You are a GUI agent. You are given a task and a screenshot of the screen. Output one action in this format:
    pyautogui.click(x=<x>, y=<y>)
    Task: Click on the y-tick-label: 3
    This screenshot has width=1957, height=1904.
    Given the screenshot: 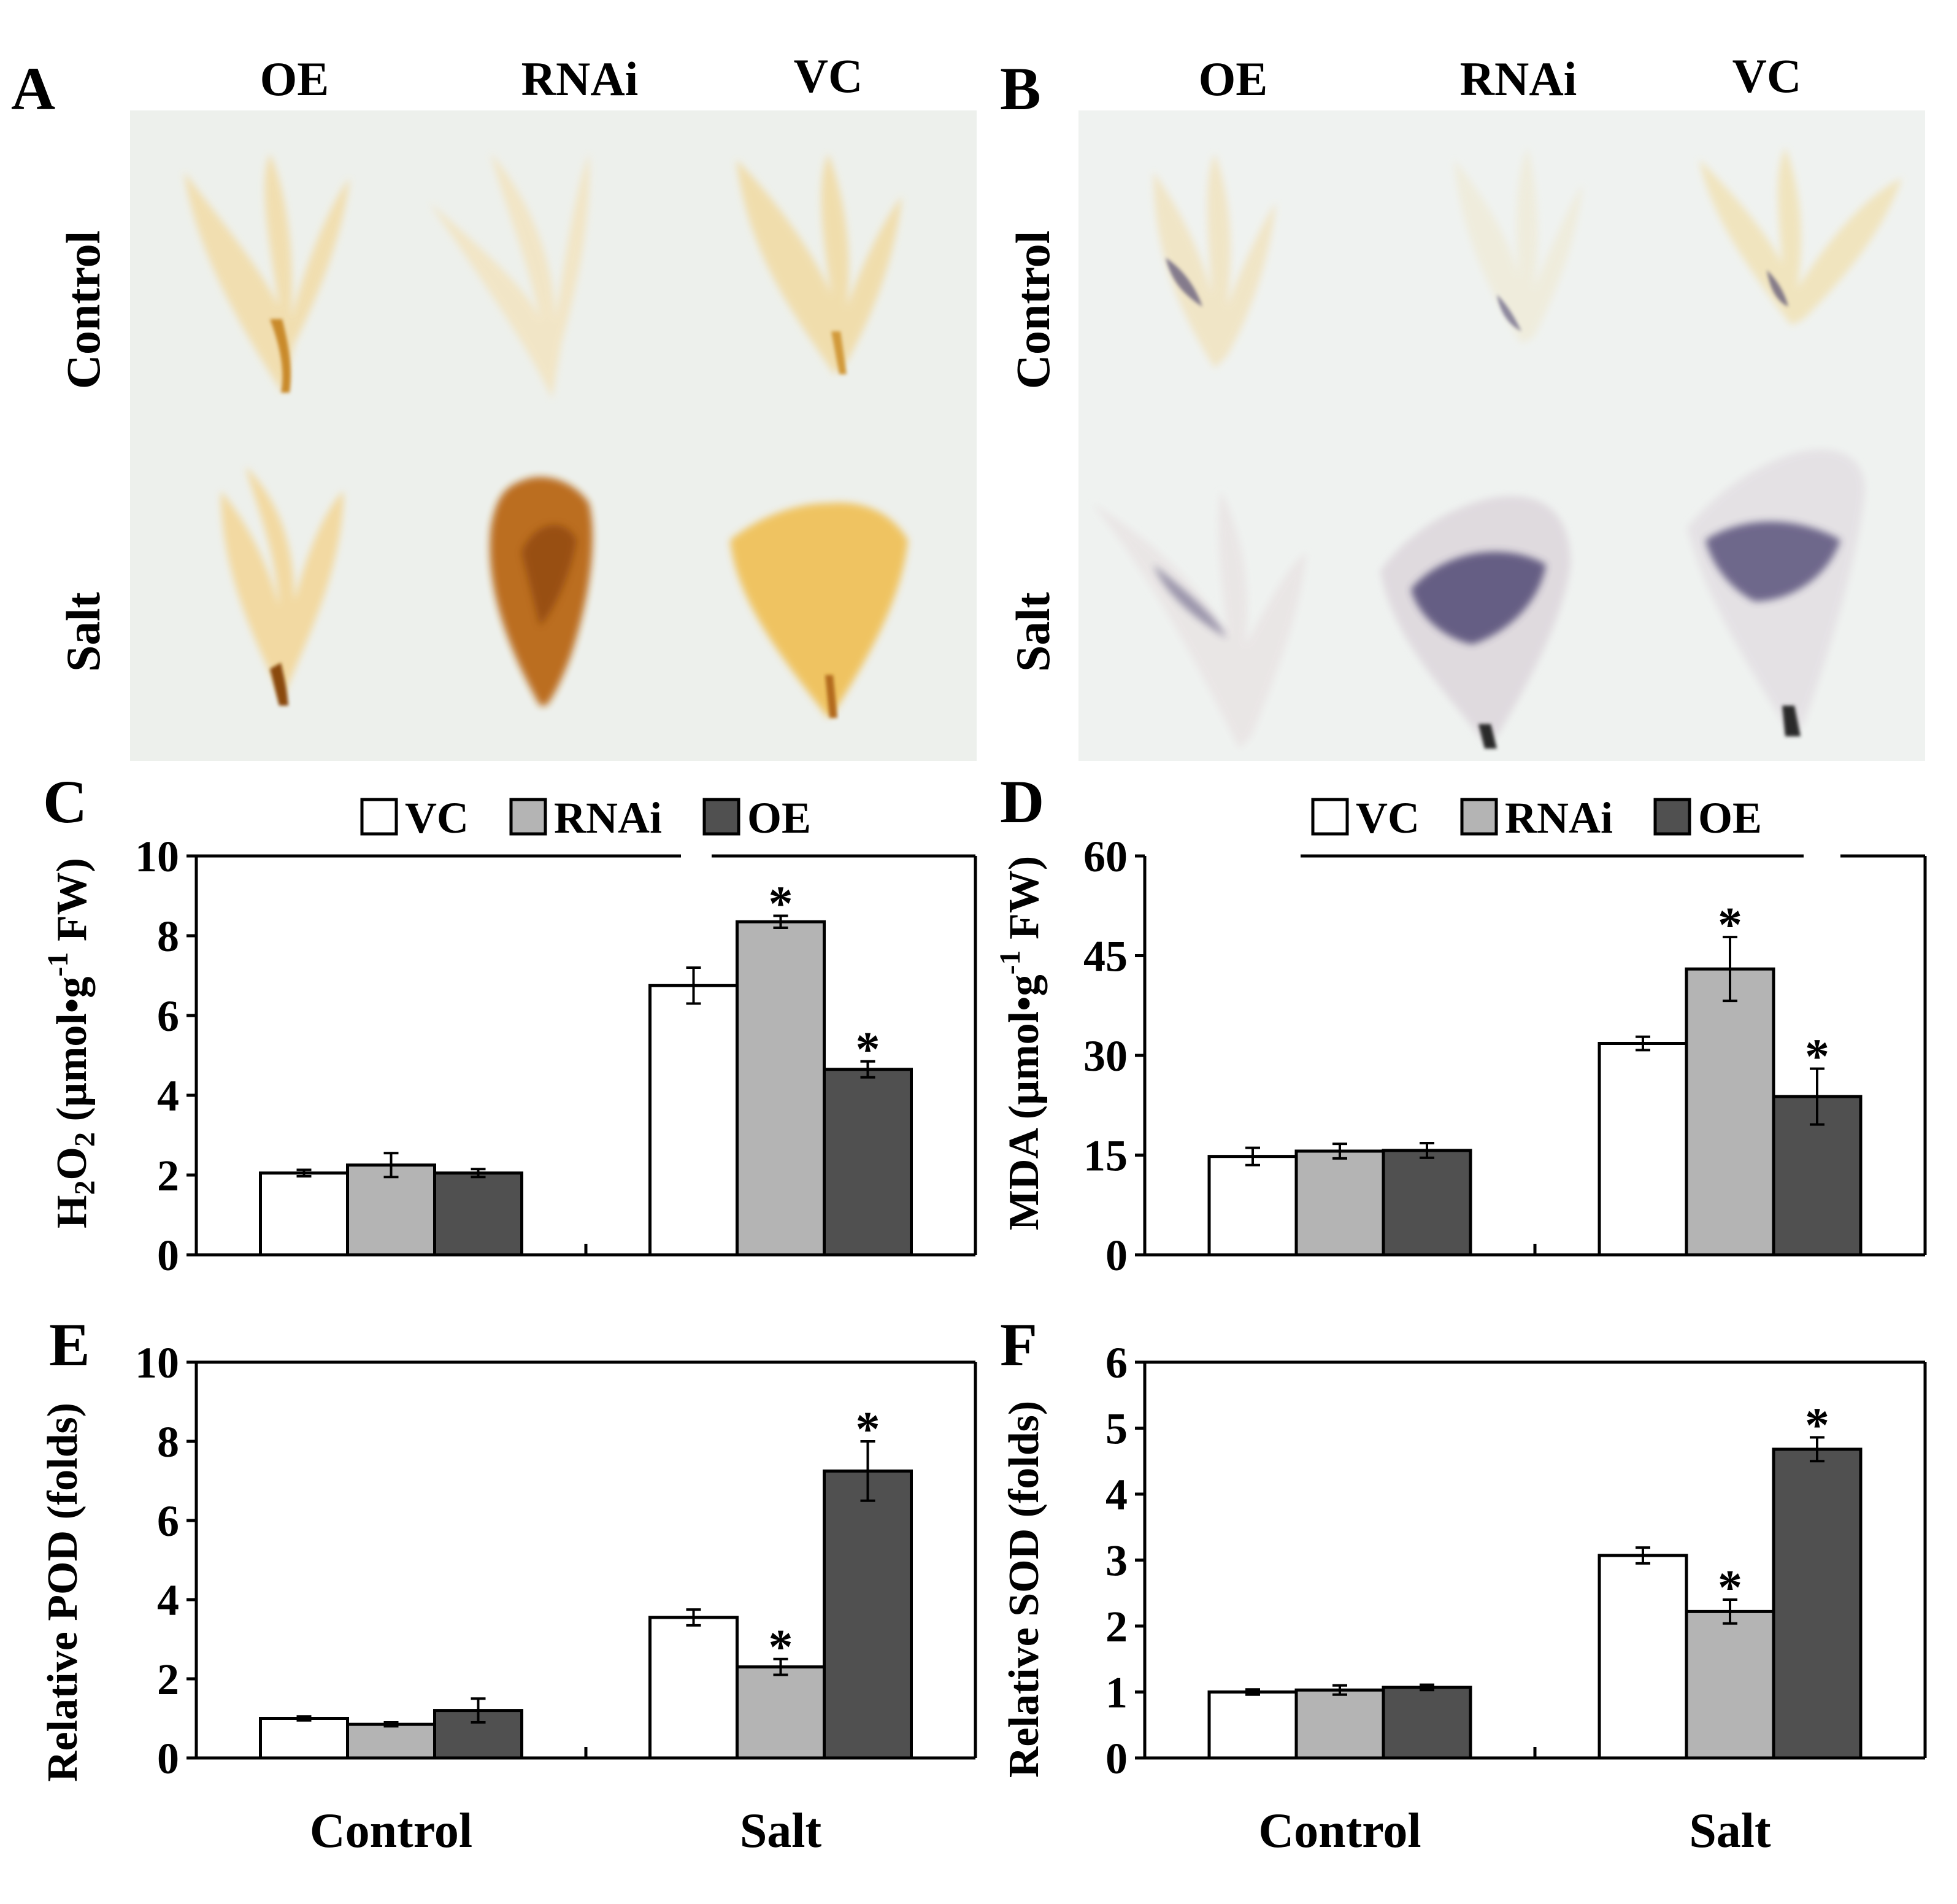 What is the action you would take?
    pyautogui.click(x=1116, y=1561)
    